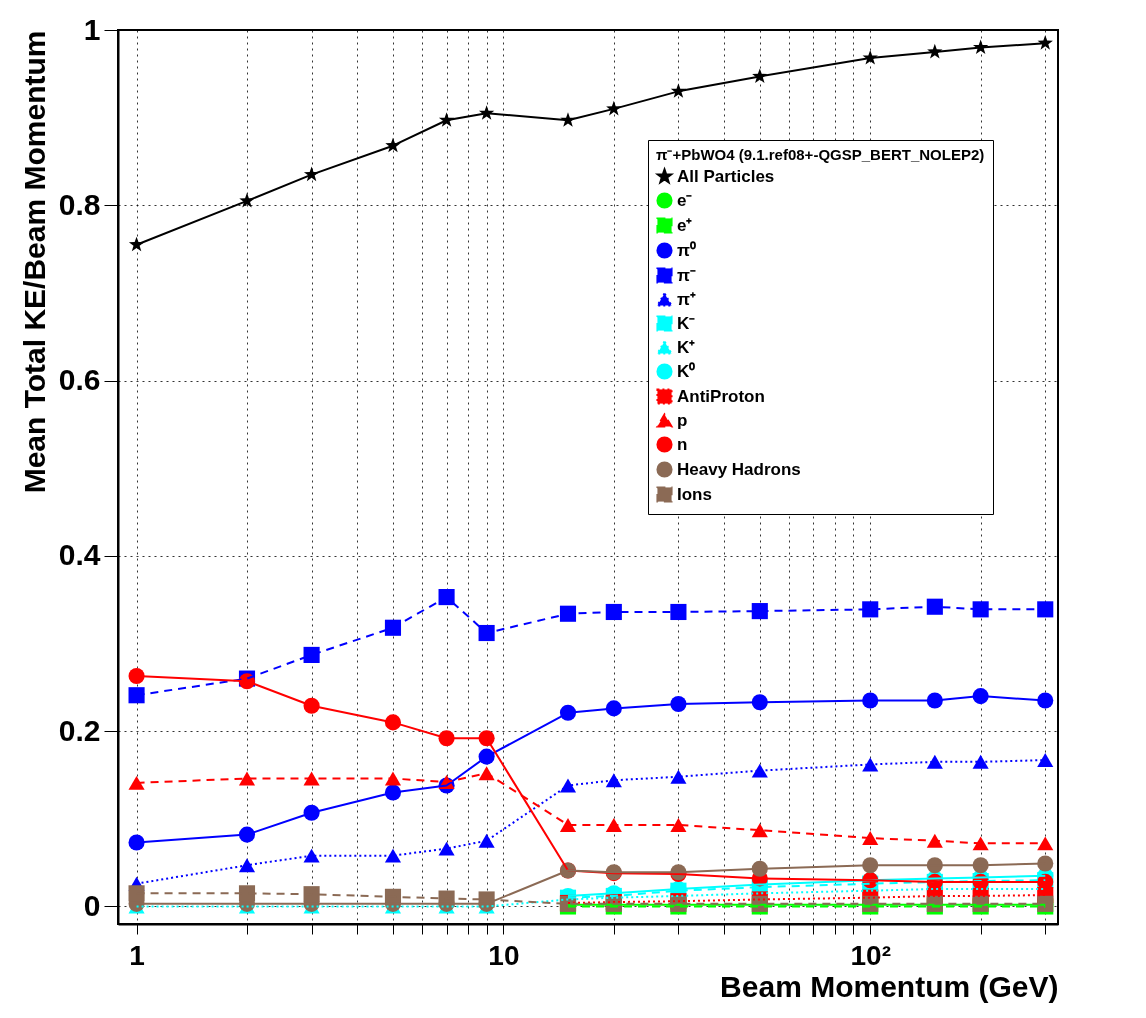  What do you see at coordinates (694, 494) in the screenshot?
I see `legend-label: Ions` at bounding box center [694, 494].